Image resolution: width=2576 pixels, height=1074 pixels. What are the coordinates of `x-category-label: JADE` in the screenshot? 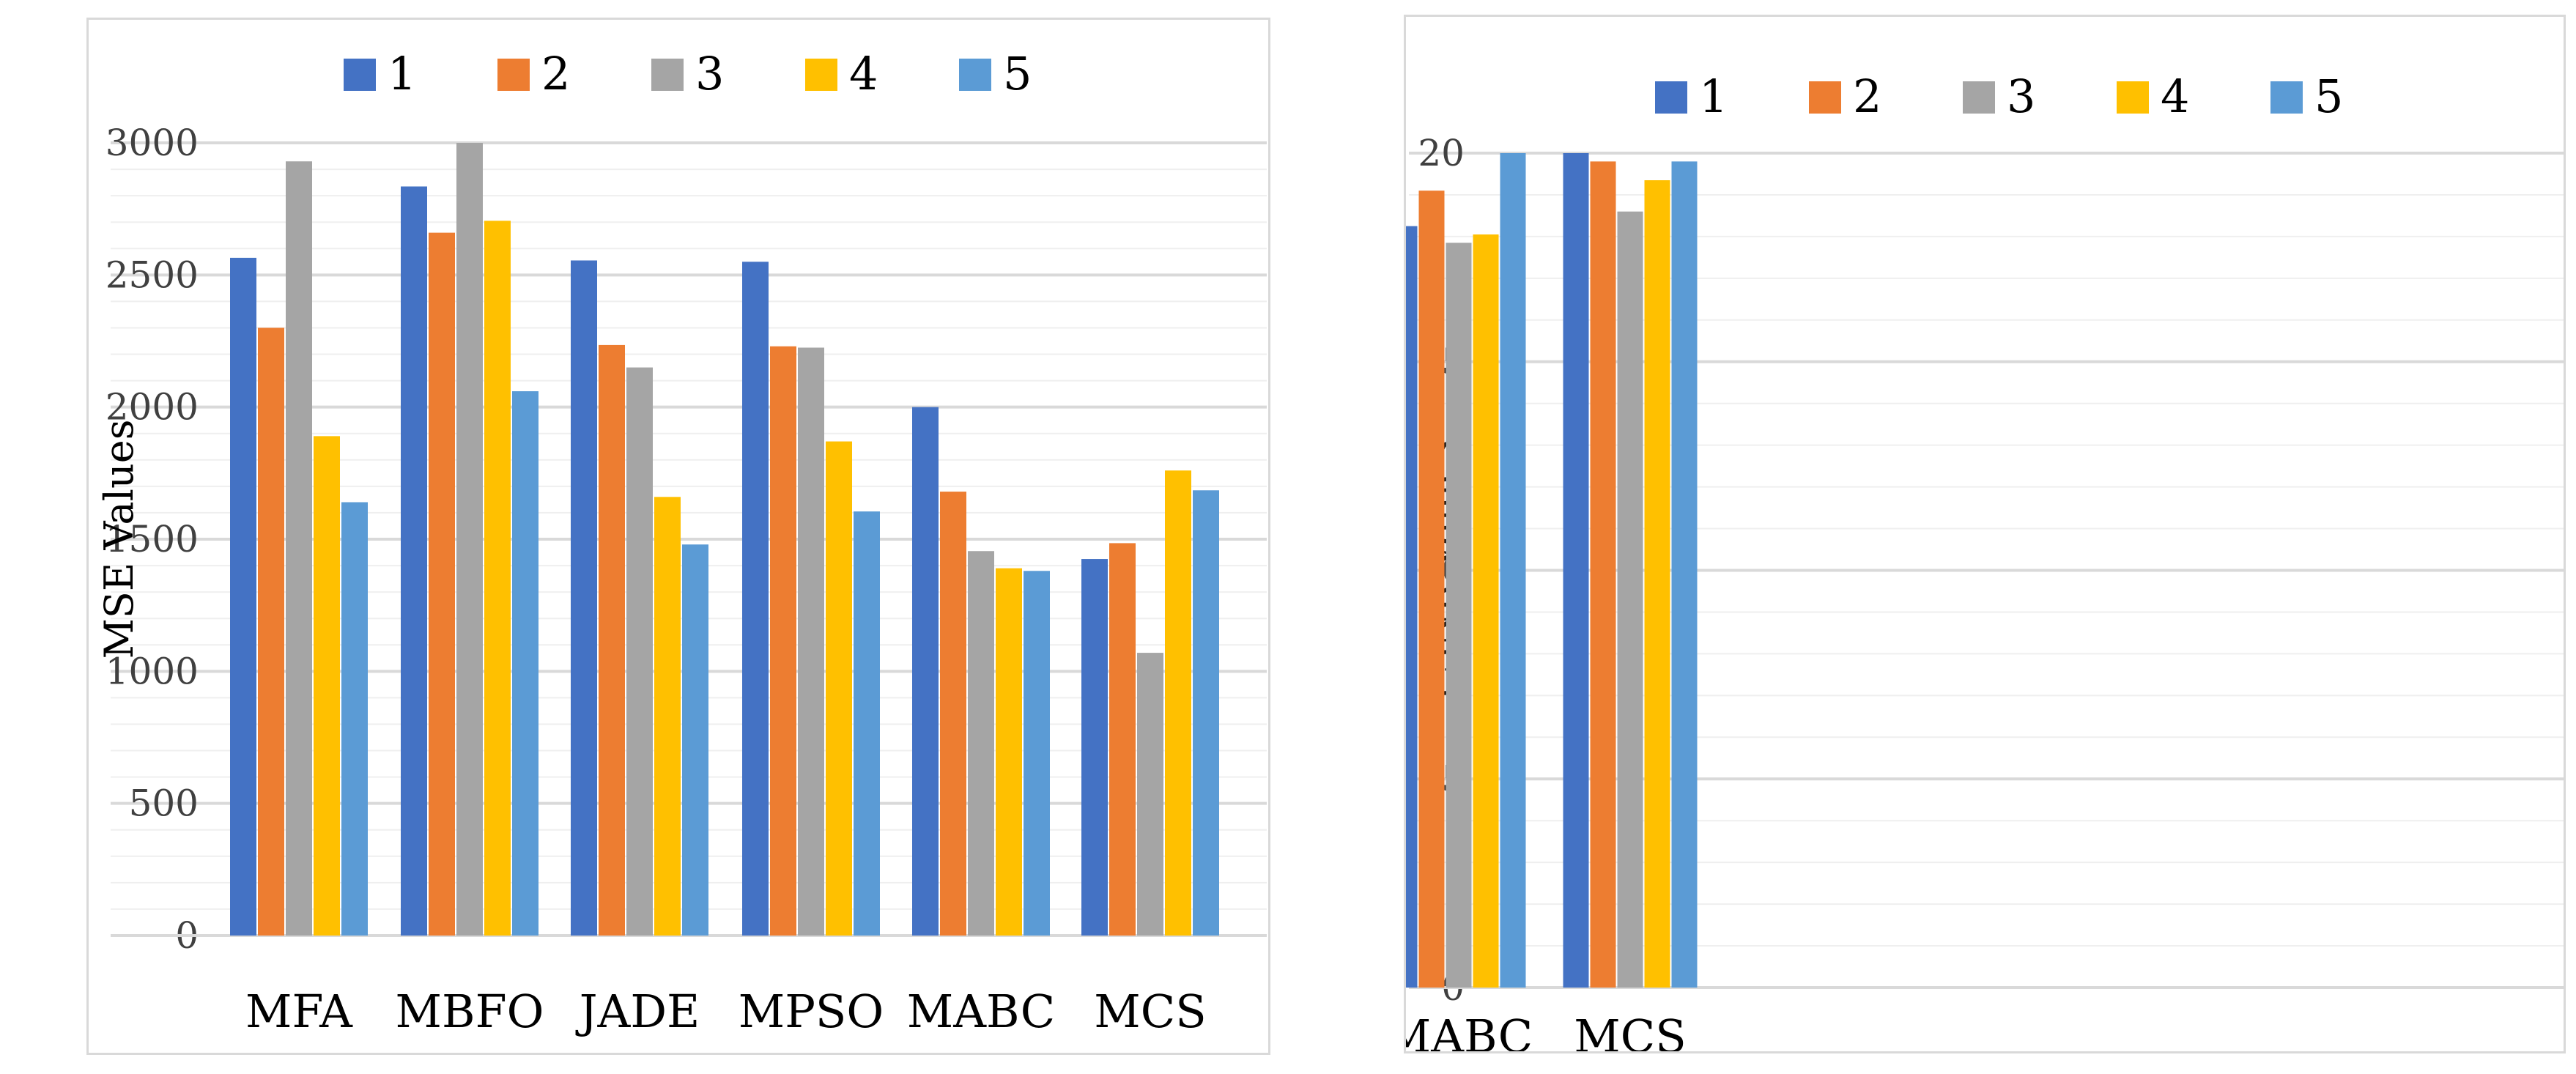 It's located at (637, 1012).